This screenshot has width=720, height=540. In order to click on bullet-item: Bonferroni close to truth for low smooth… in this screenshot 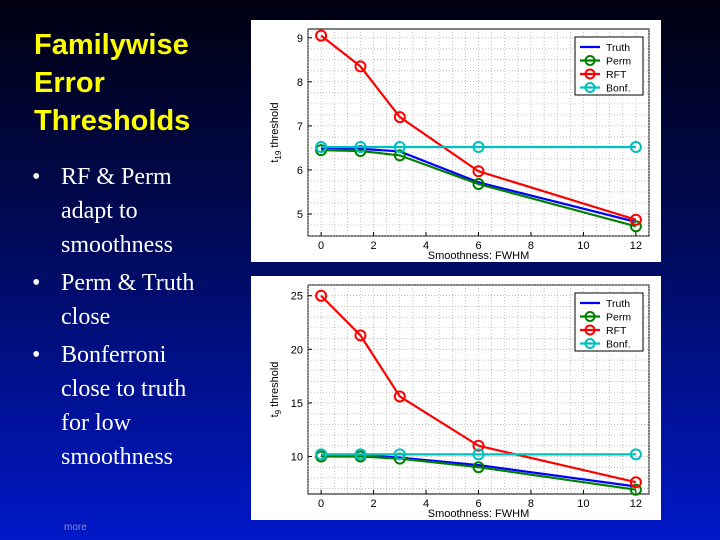, I will do `click(139, 406)`.